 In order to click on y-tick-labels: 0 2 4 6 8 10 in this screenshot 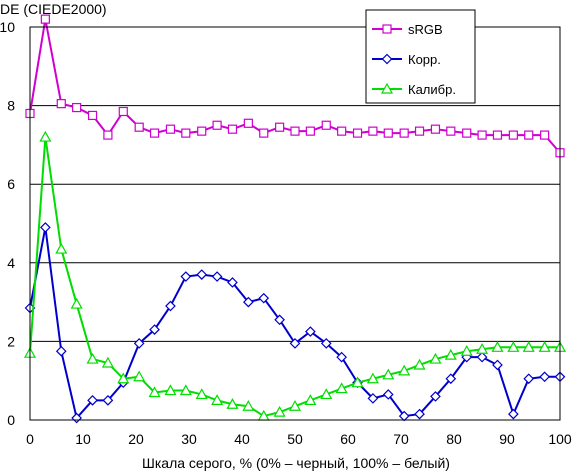, I will do `click(7, 223)`.